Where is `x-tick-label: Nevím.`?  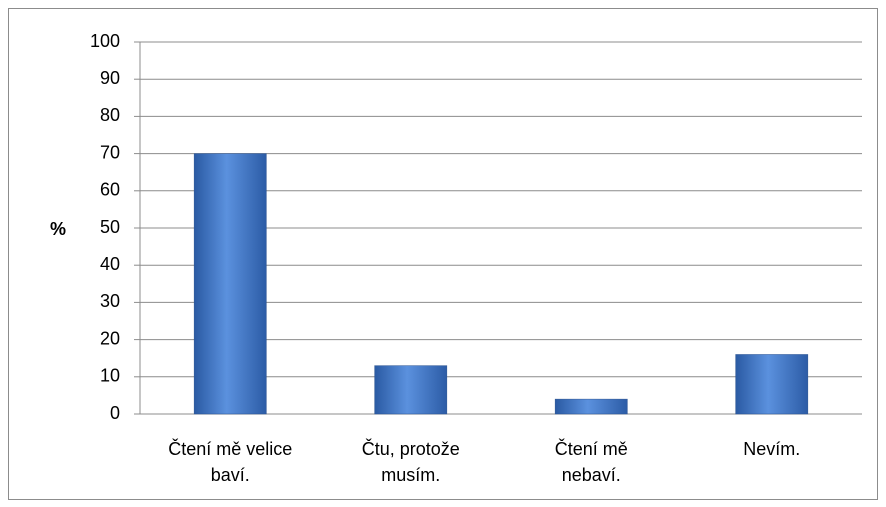
x-tick-label: Nevím. is located at coordinates (772, 449).